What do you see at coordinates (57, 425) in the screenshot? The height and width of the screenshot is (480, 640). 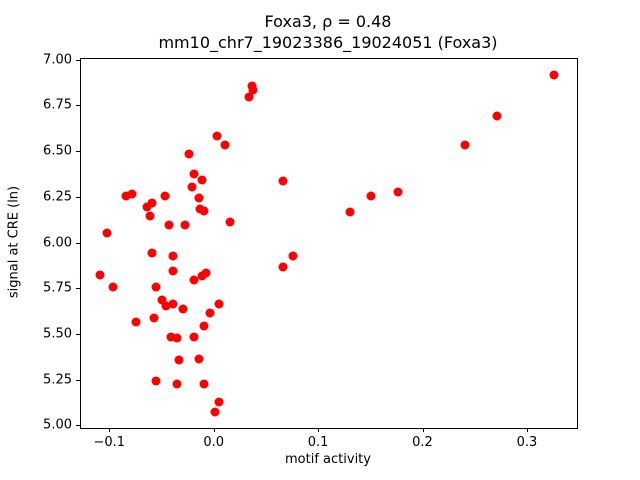 I see `y-tick-label: 5.00` at bounding box center [57, 425].